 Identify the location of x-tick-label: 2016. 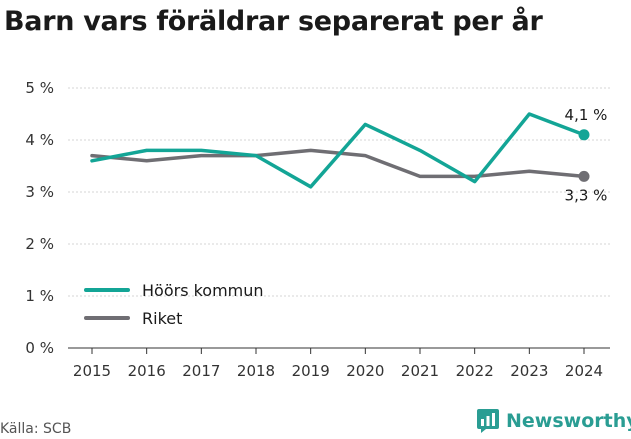
(147, 371).